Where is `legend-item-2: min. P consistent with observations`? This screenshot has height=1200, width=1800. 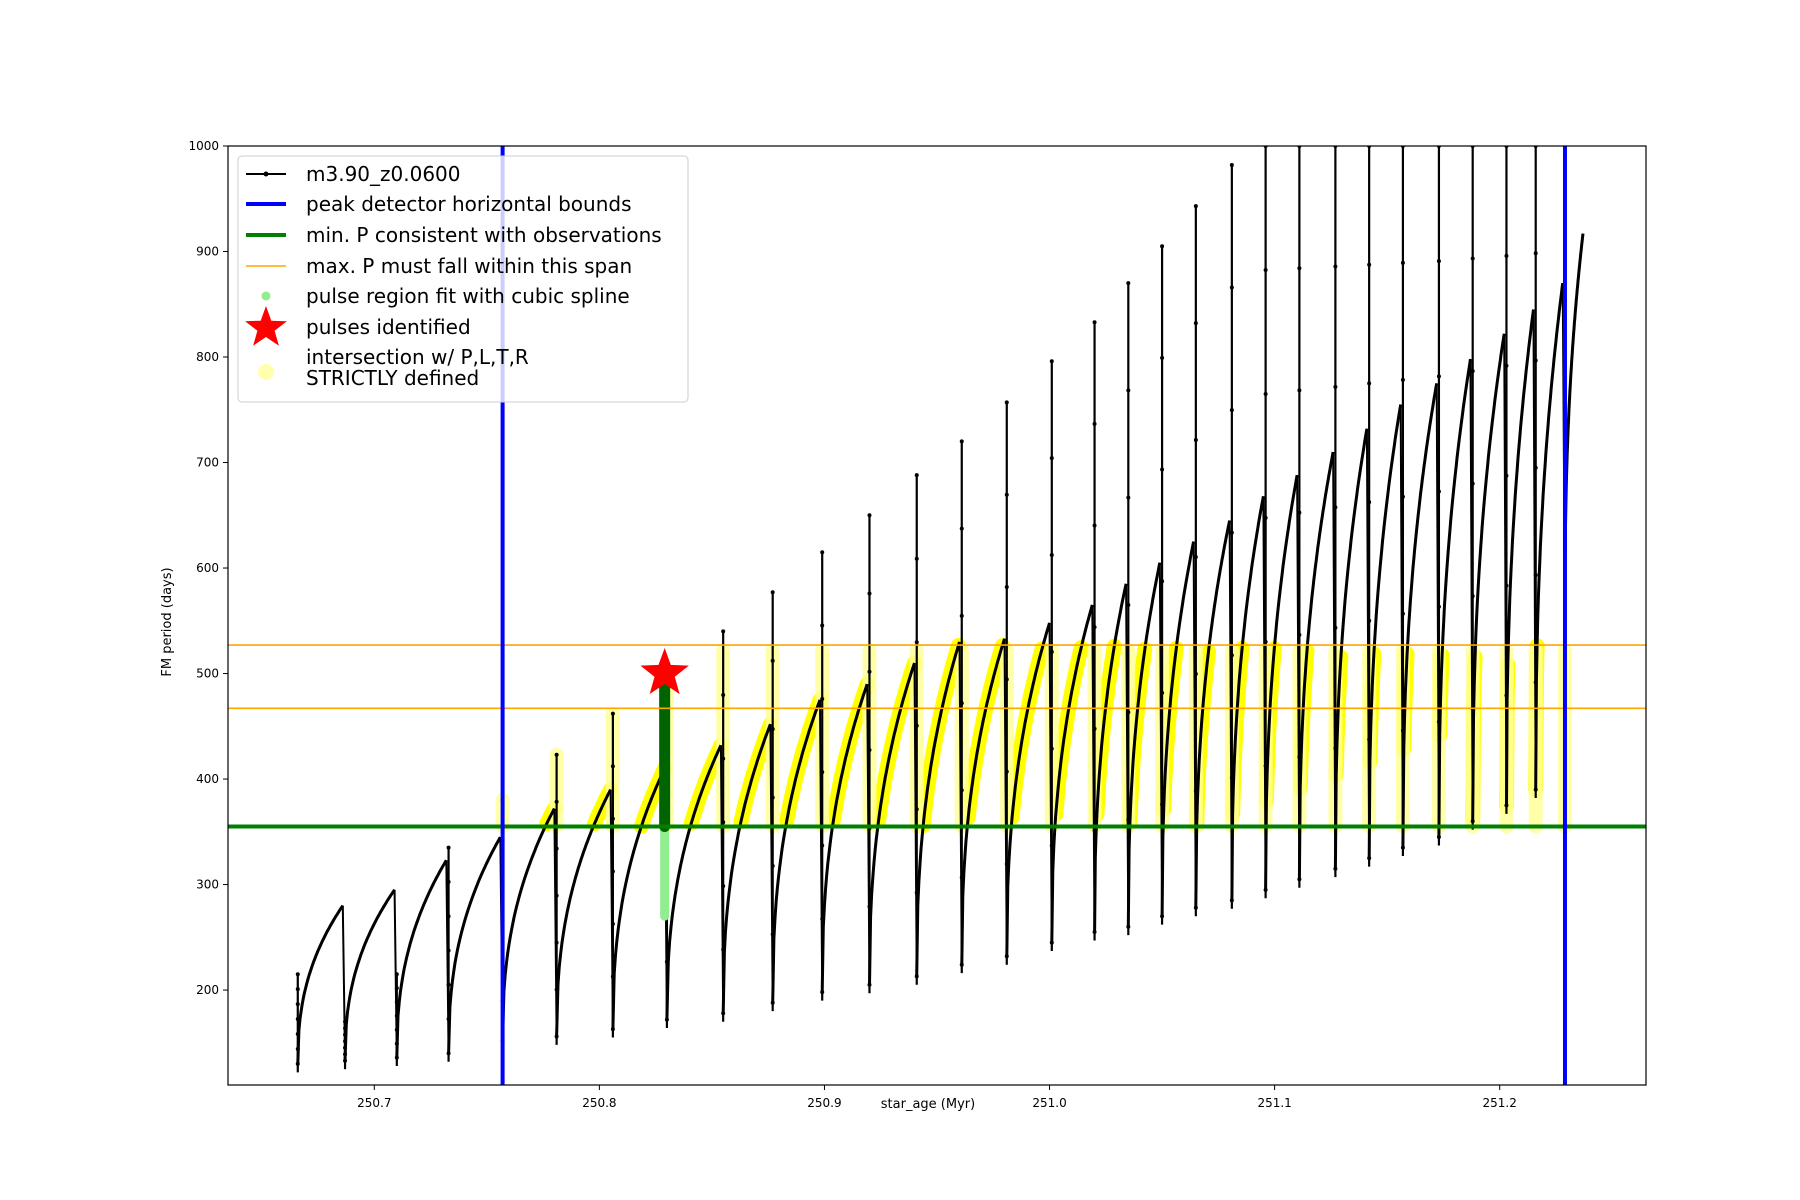 legend-item-2: min. P consistent with observations is located at coordinates (454, 235).